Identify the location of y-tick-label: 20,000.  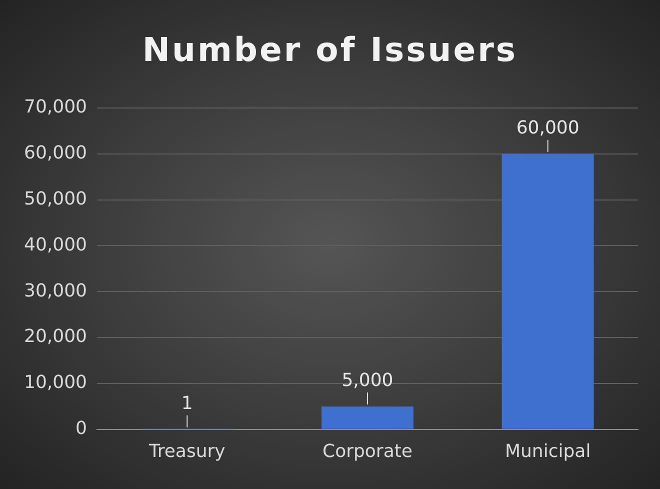
(55, 337).